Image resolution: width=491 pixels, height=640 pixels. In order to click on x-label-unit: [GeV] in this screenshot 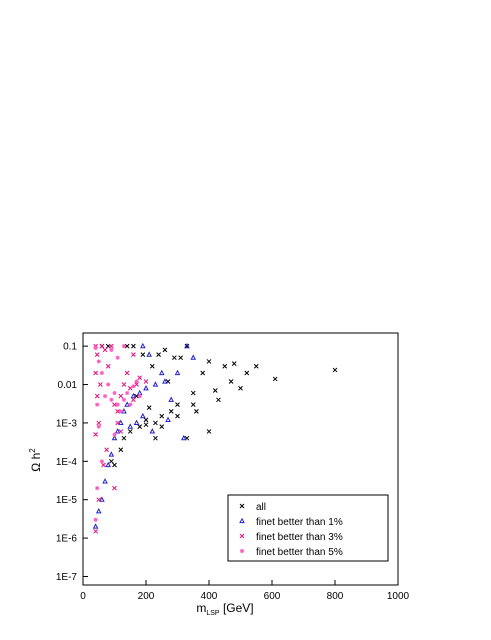, I will do `click(237, 608)`.